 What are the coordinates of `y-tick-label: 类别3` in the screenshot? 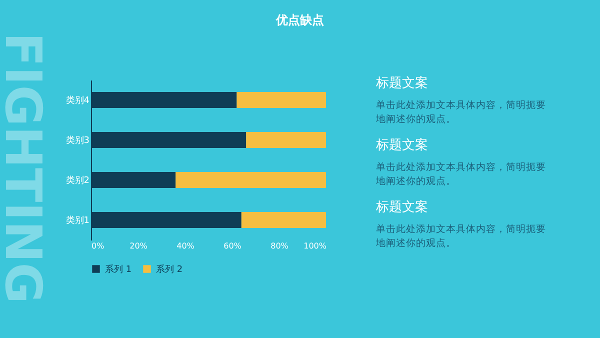 It's located at (78, 140).